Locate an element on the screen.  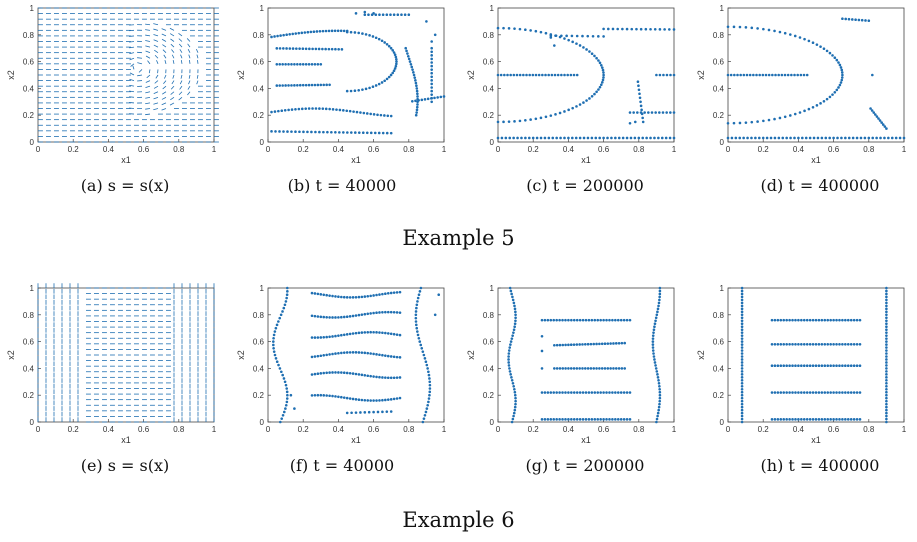
x-tick-label: 0.4 is located at coordinates (569, 149).